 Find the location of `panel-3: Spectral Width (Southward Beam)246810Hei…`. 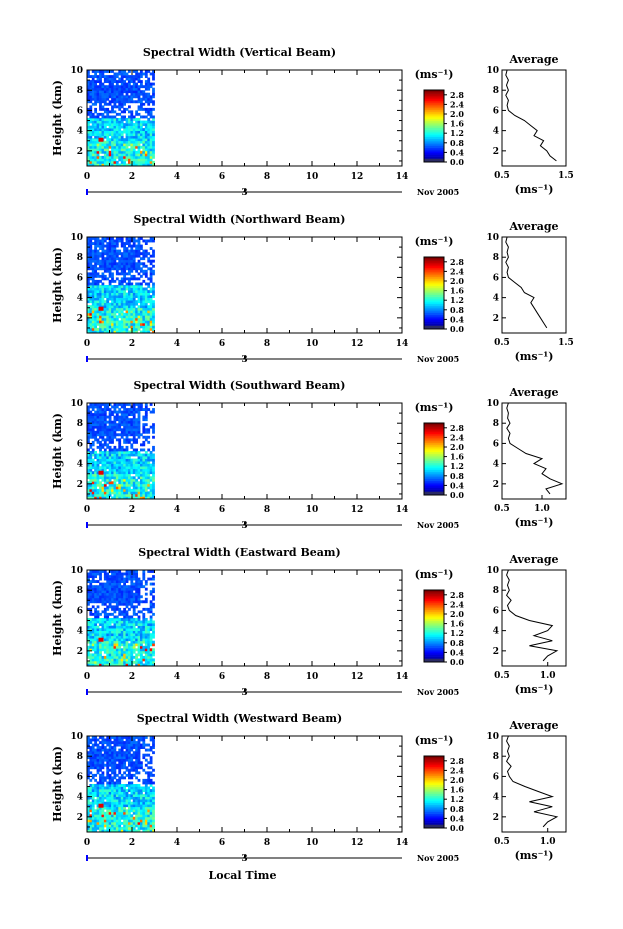

panel-3: Spectral Width (Southward Beam)246810Hei… is located at coordinates (309, 455).